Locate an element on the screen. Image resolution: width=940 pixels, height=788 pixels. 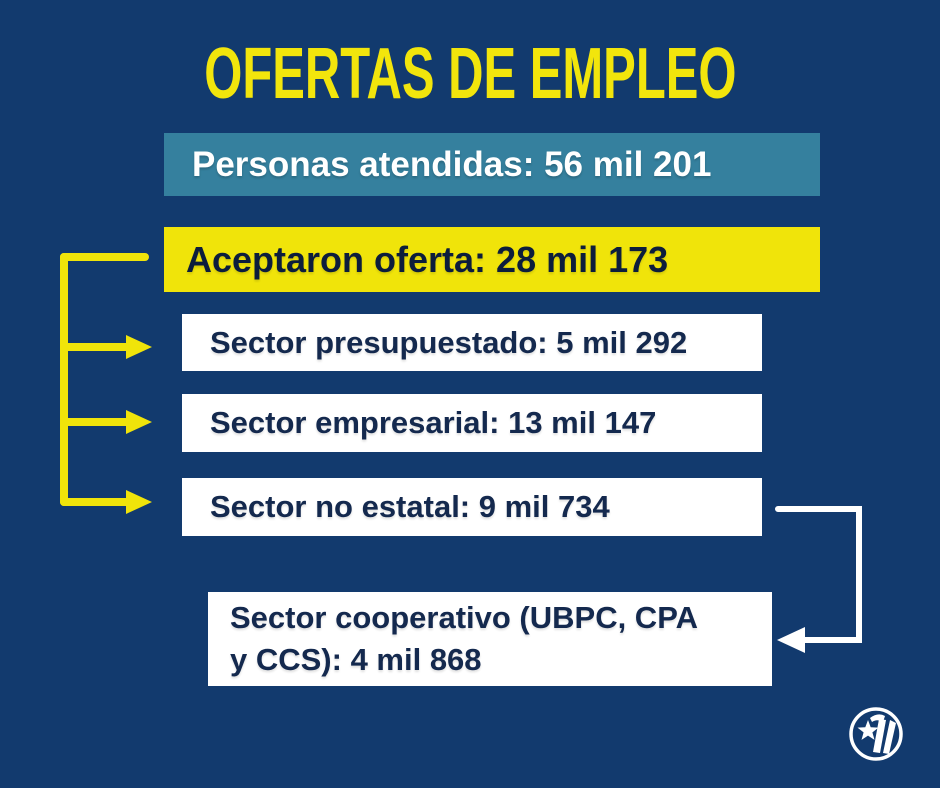
attended-bar: Personas atendidas: 56 mil 201 is located at coordinates (492, 164).